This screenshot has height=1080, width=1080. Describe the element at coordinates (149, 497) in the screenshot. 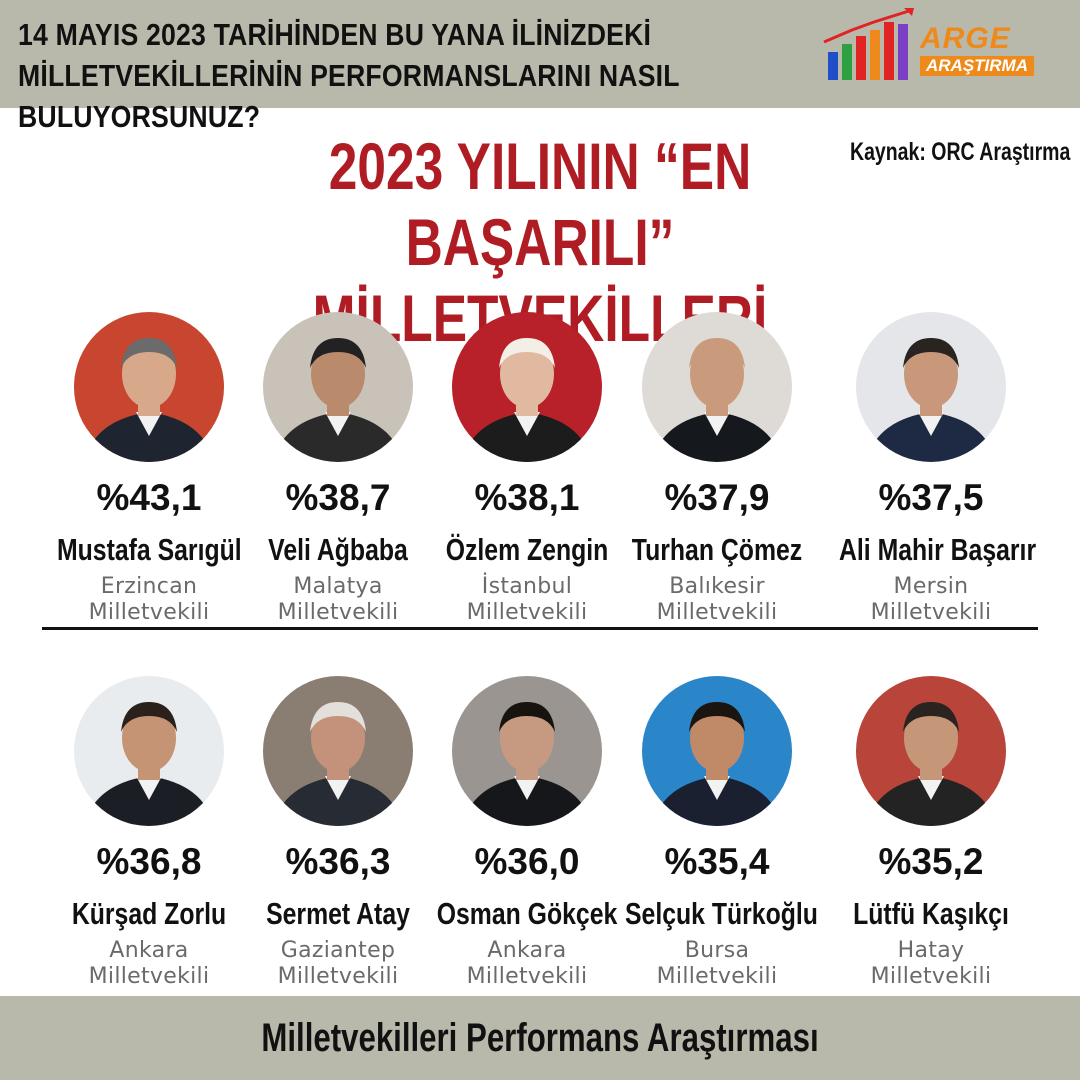

I see `deputy-percentage: %43,1` at that location.